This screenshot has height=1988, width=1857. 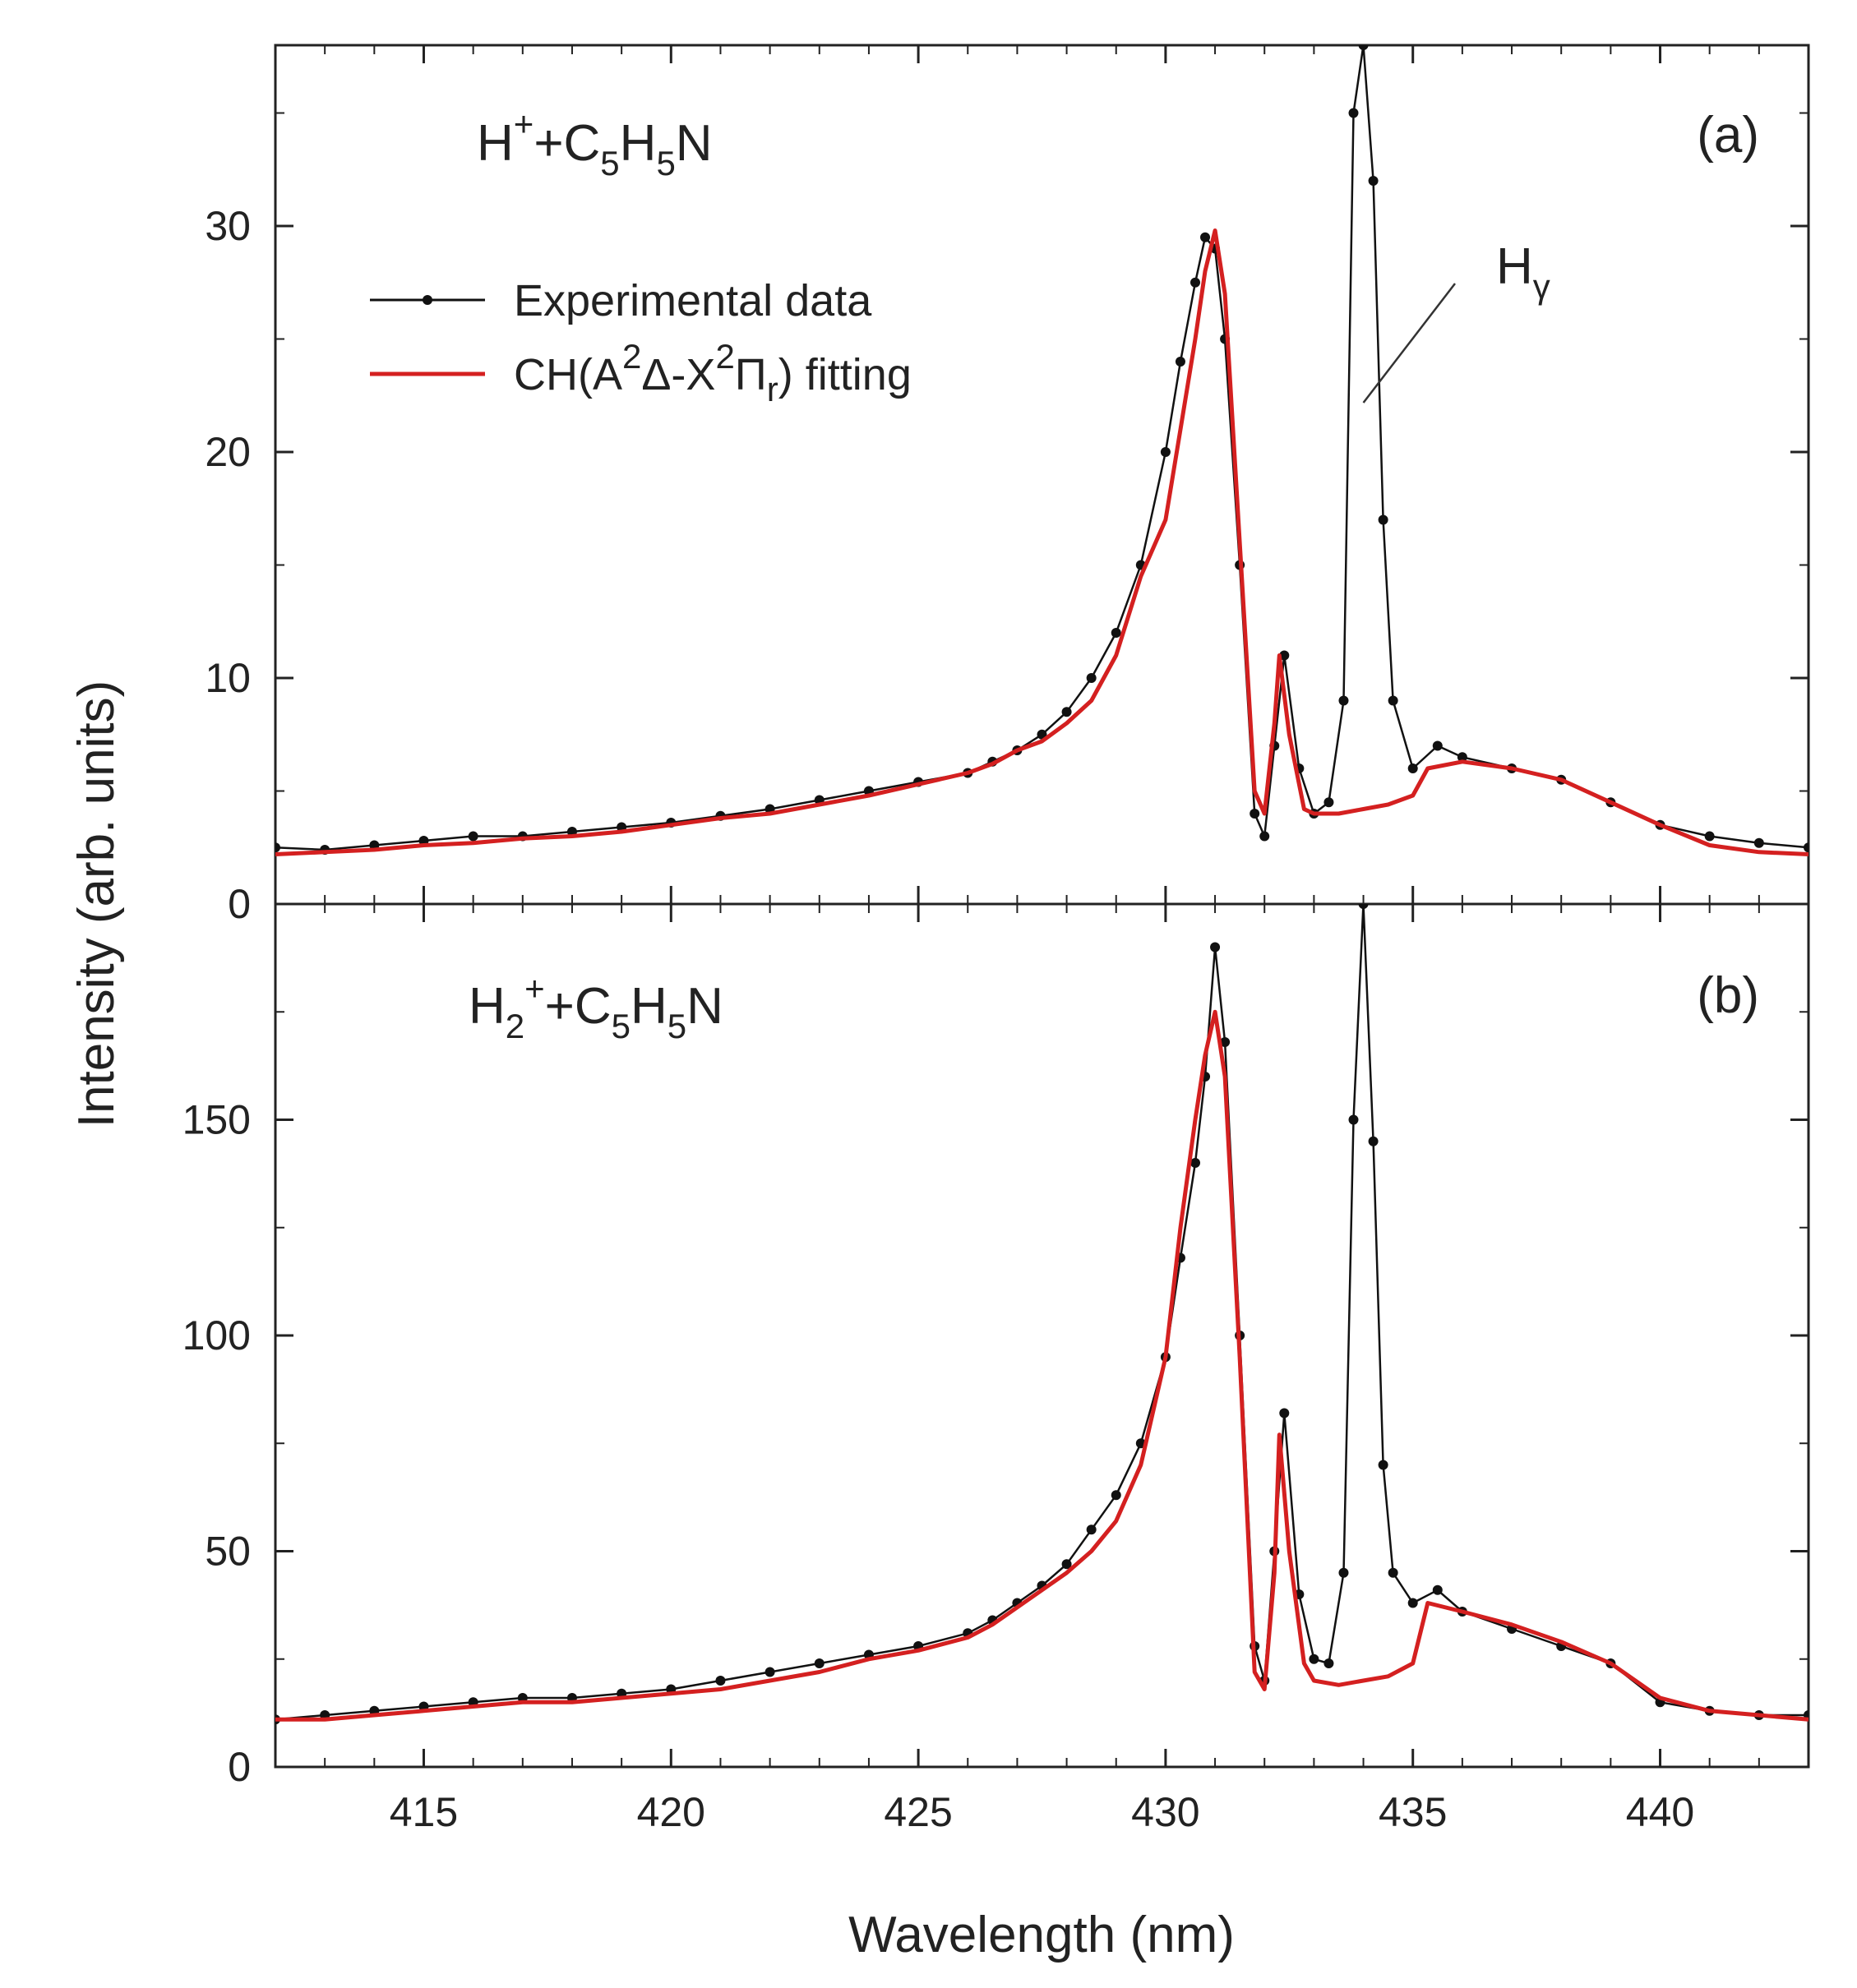 What do you see at coordinates (1165, 1812) in the screenshot?
I see `x-tick-label: 430` at bounding box center [1165, 1812].